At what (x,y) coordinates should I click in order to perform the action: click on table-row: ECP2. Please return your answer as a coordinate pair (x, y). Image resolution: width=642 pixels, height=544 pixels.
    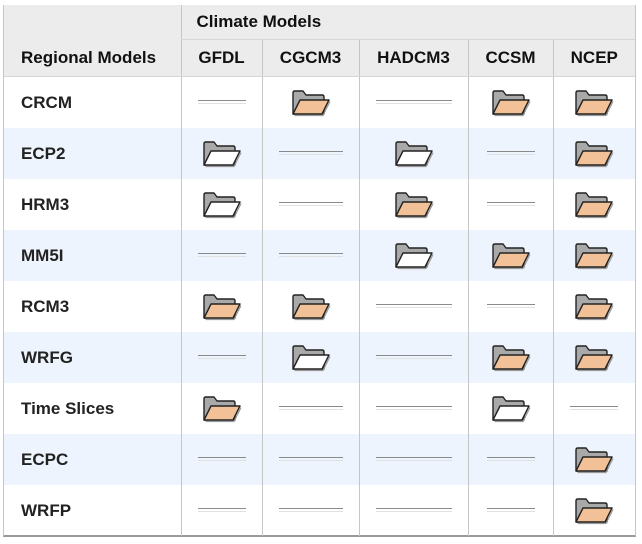
    Looking at the image, I should click on (320, 153).